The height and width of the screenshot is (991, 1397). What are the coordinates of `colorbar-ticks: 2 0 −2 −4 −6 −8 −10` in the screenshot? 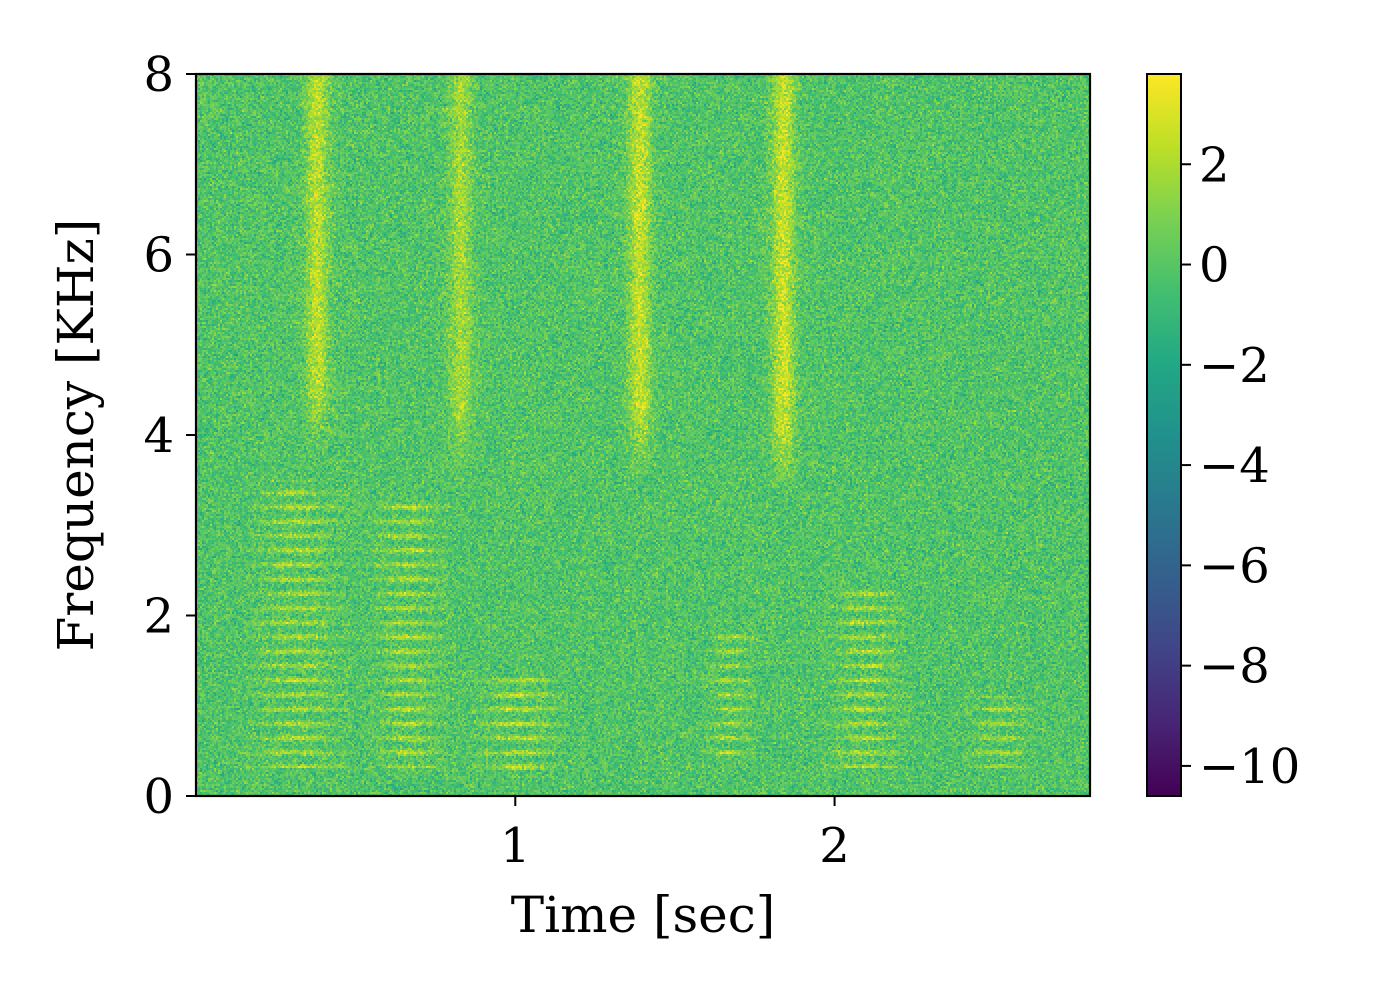 It's located at (1240, 466).